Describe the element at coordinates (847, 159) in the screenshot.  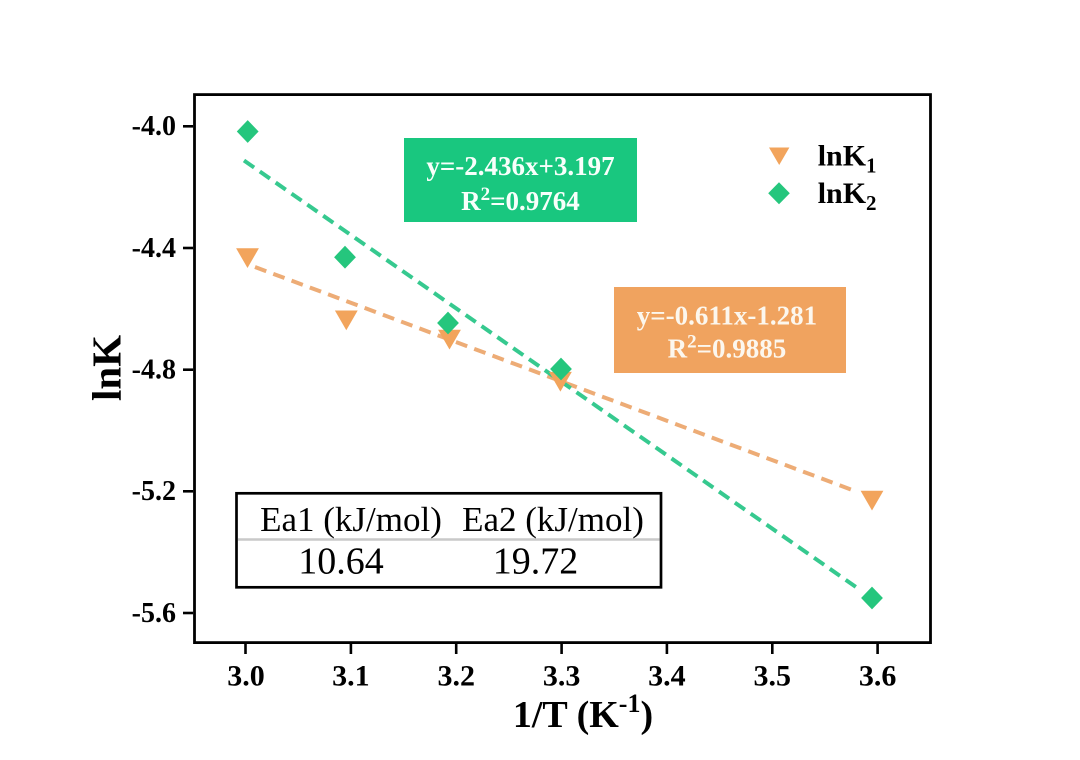
I see `svg-text: lnK1` at that location.